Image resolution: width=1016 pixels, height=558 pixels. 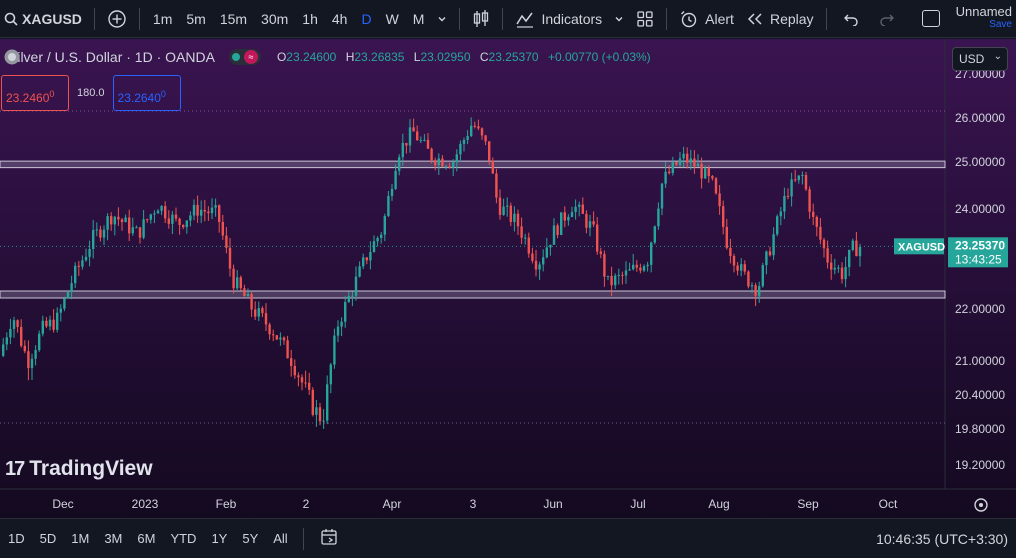 I want to click on range-1m: 1M, so click(x=80, y=538).